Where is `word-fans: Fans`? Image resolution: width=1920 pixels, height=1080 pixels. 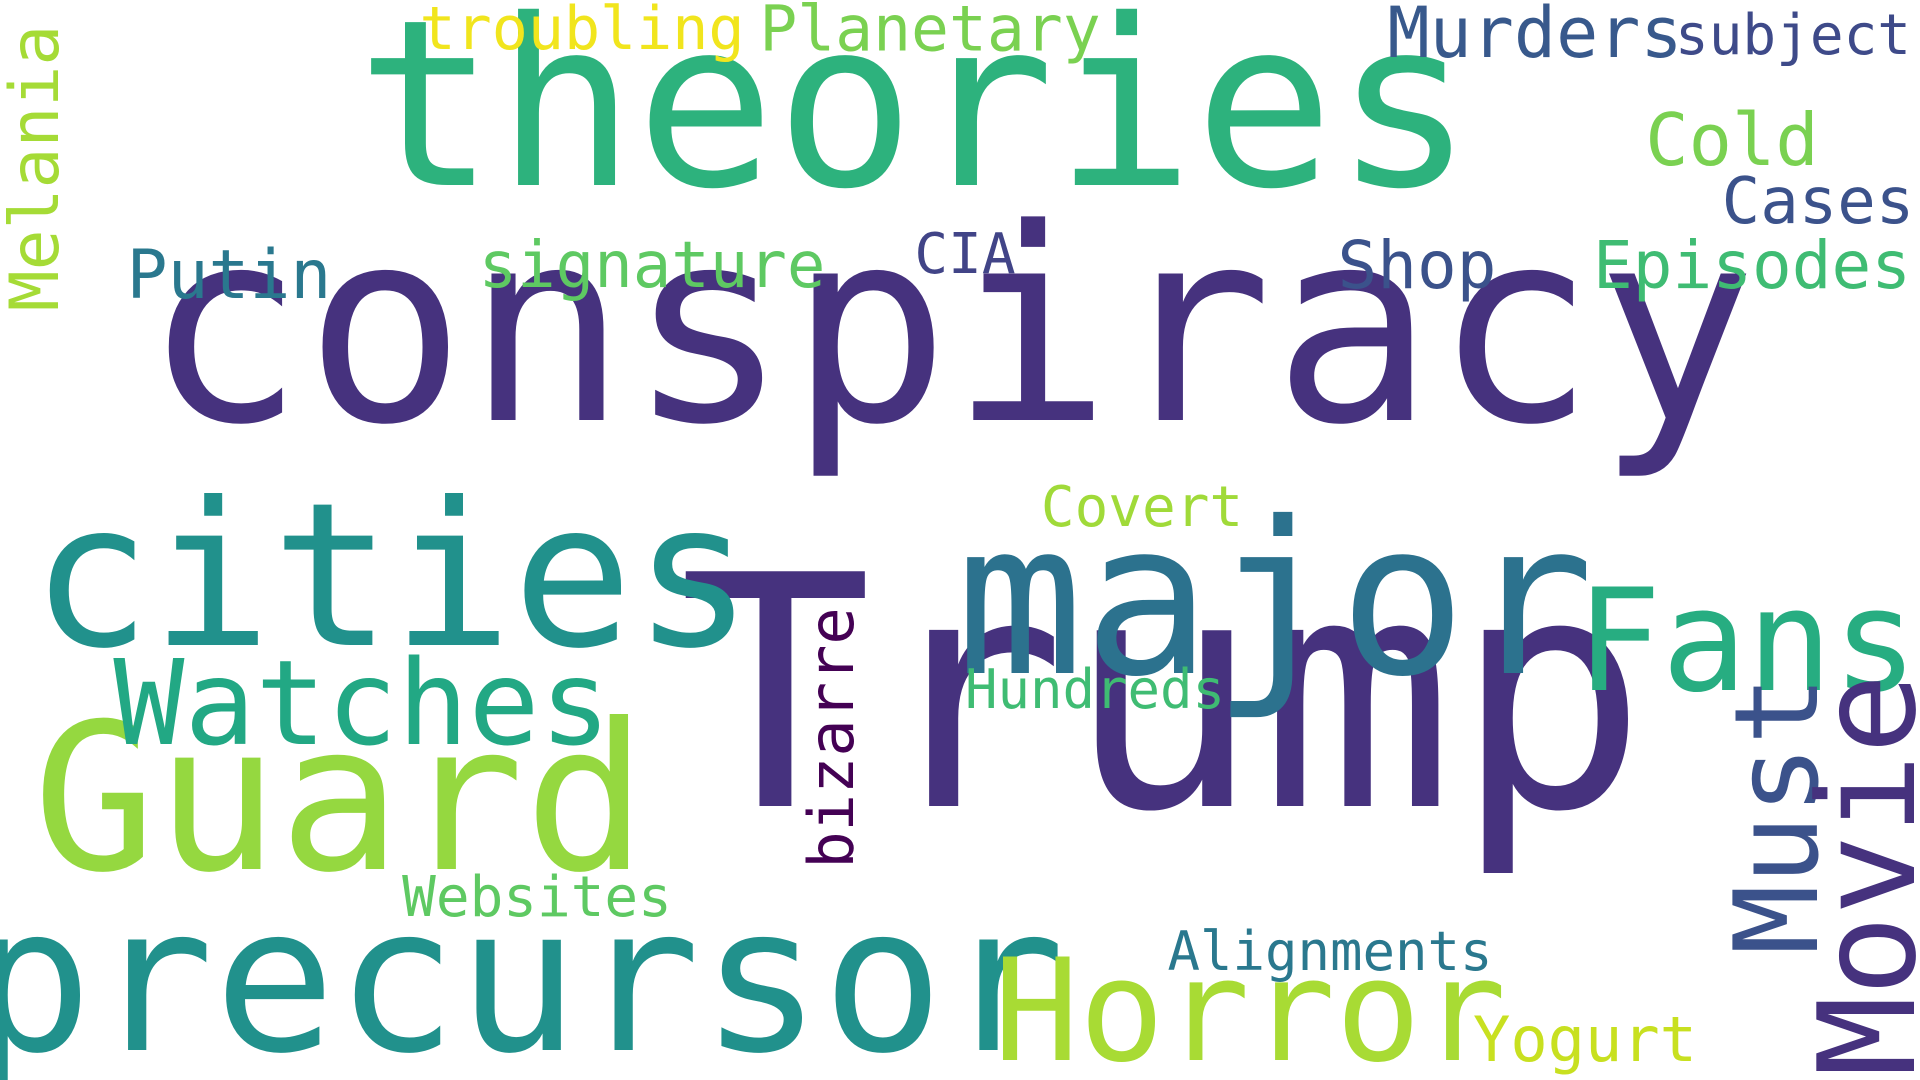 word-fans: Fans is located at coordinates (1747, 641).